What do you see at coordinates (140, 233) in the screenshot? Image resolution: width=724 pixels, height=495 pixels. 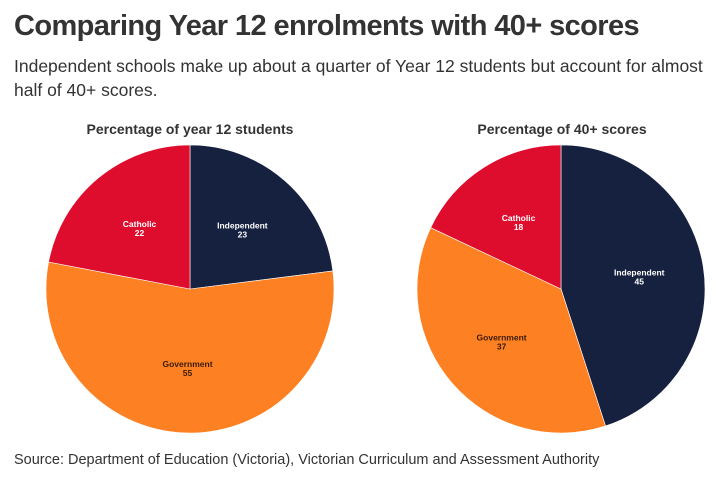 I see `slice-value-catholic: 22` at bounding box center [140, 233].